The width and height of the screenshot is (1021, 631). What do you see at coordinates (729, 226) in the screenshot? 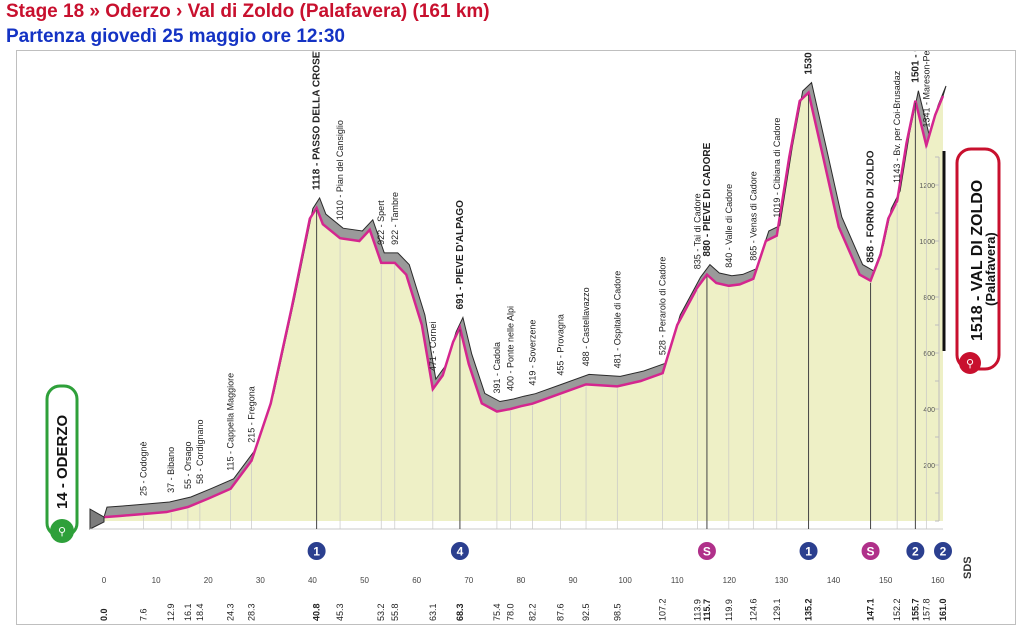
I see `place-label: 840 - Valle di Cadore` at bounding box center [729, 226].